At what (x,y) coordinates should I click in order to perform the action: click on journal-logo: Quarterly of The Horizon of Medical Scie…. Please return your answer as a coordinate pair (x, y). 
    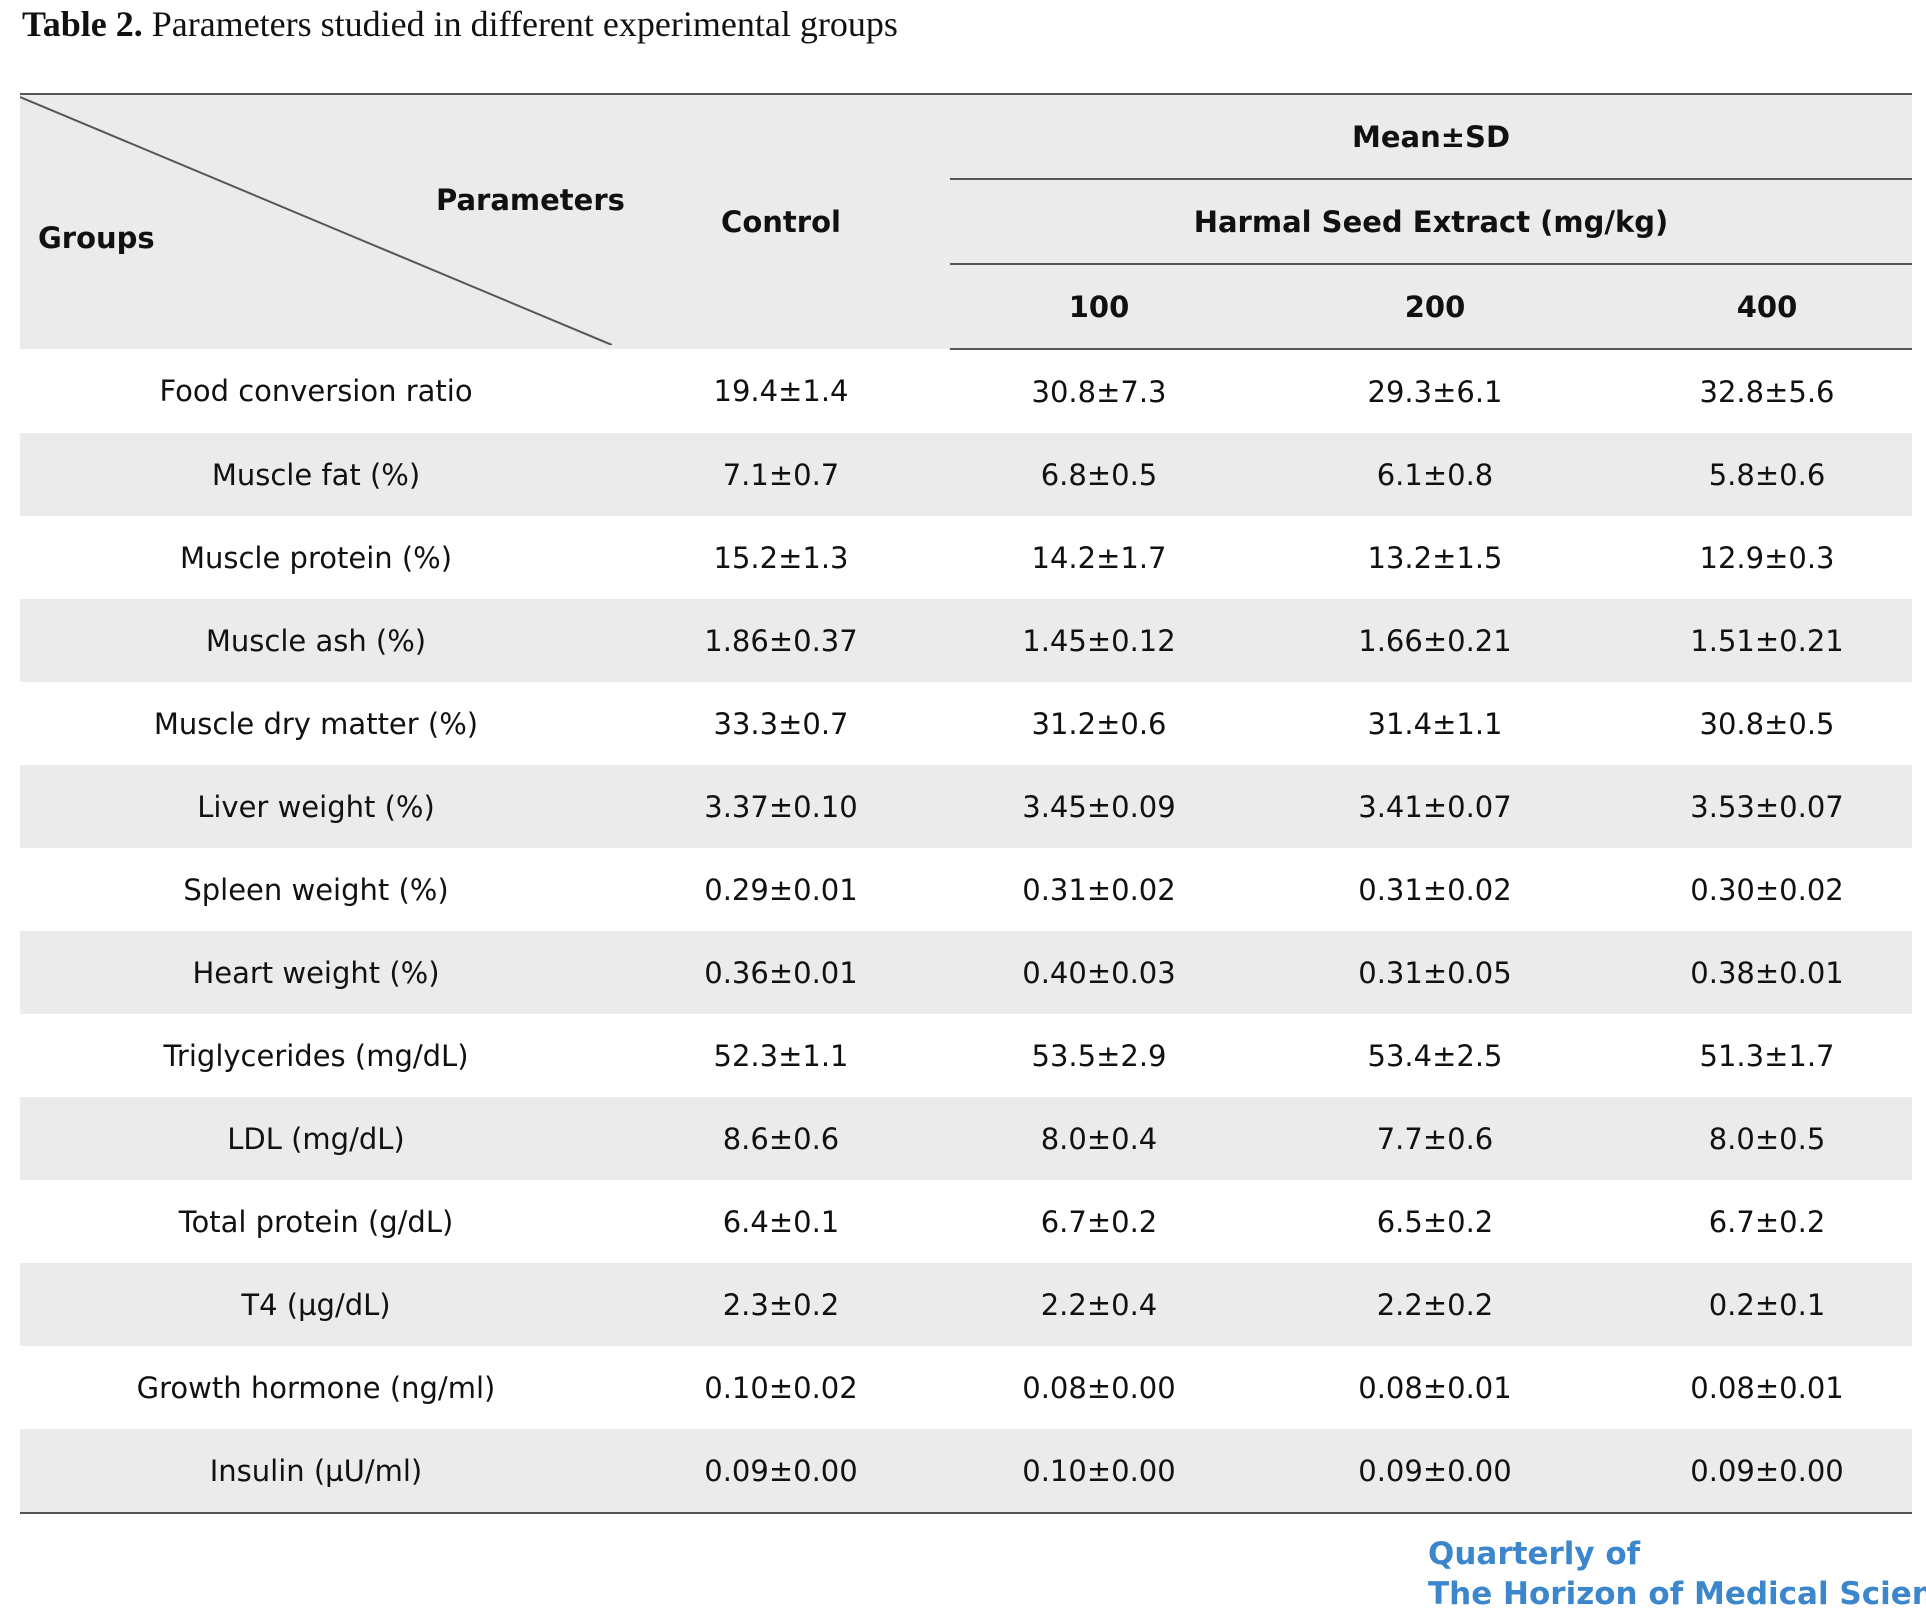
    Looking at the image, I should click on (1677, 1574).